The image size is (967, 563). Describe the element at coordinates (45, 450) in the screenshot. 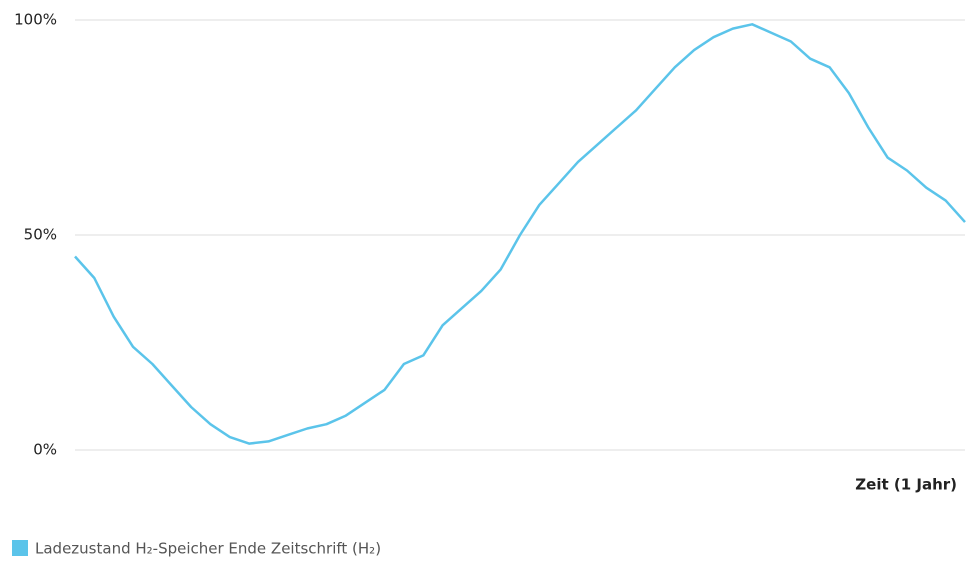

I see `y-tick-label: 0%` at that location.